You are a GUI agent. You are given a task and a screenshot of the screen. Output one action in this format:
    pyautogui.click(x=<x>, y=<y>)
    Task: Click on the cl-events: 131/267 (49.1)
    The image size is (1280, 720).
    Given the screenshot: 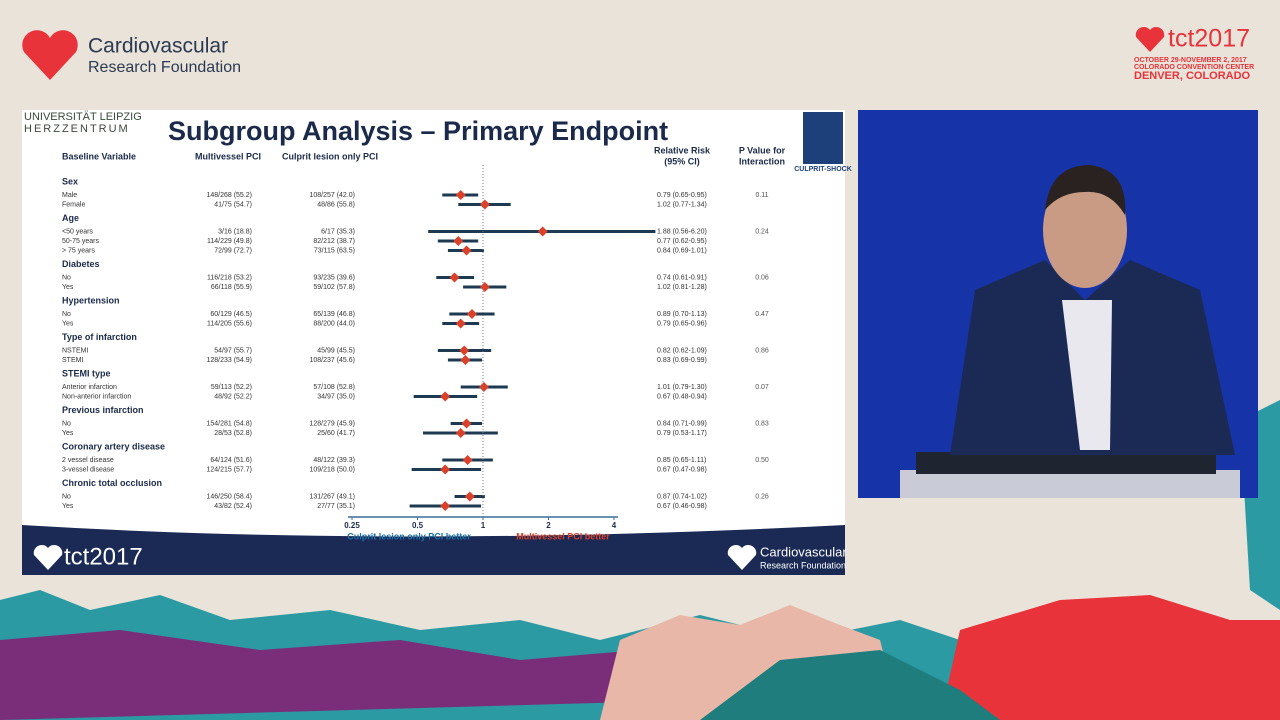 What is the action you would take?
    pyautogui.click(x=332, y=496)
    